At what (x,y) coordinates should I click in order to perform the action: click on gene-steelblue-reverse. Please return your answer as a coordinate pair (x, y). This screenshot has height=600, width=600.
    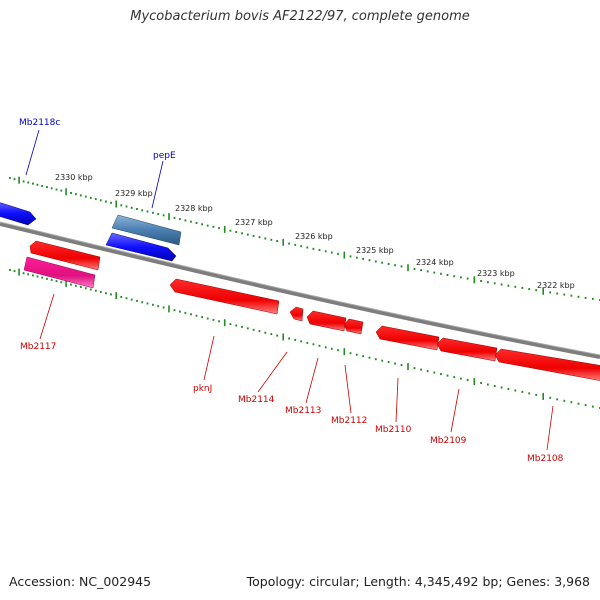
    Looking at the image, I should click on (146, 230).